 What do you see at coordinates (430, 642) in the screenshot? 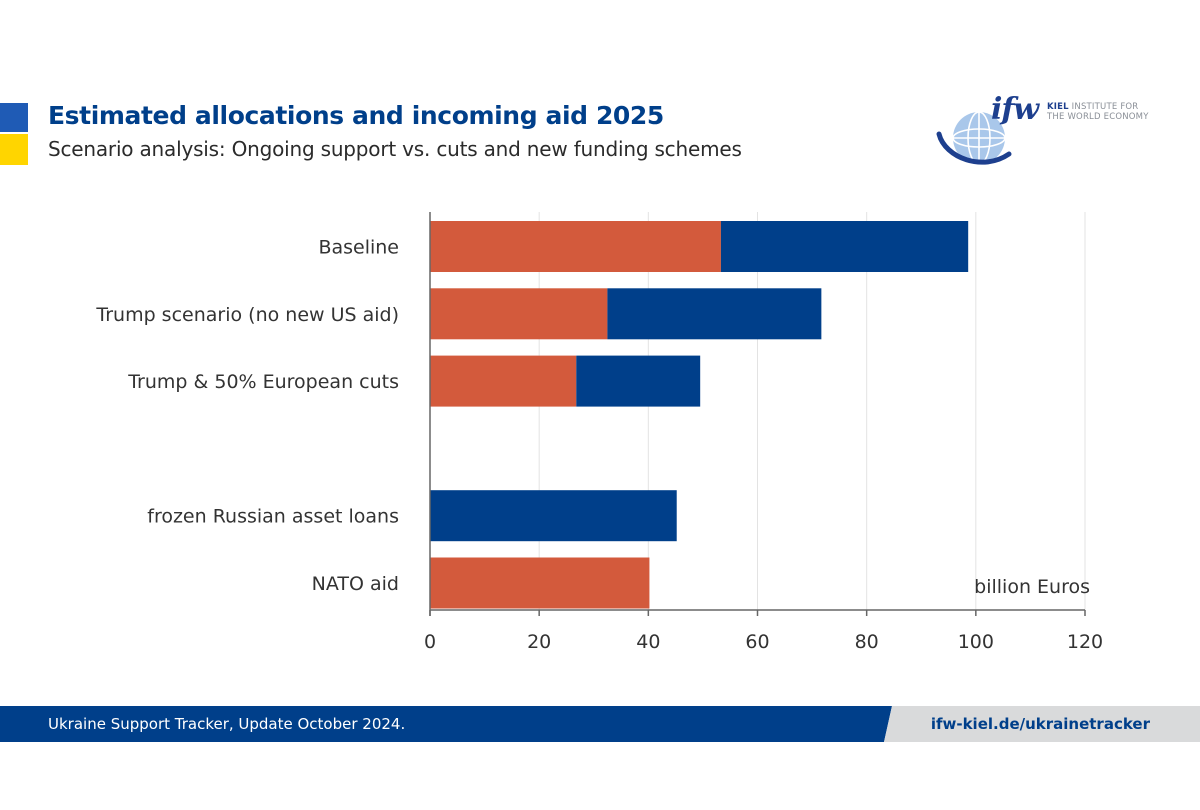
I see `x-tick-label-0: 0` at bounding box center [430, 642].